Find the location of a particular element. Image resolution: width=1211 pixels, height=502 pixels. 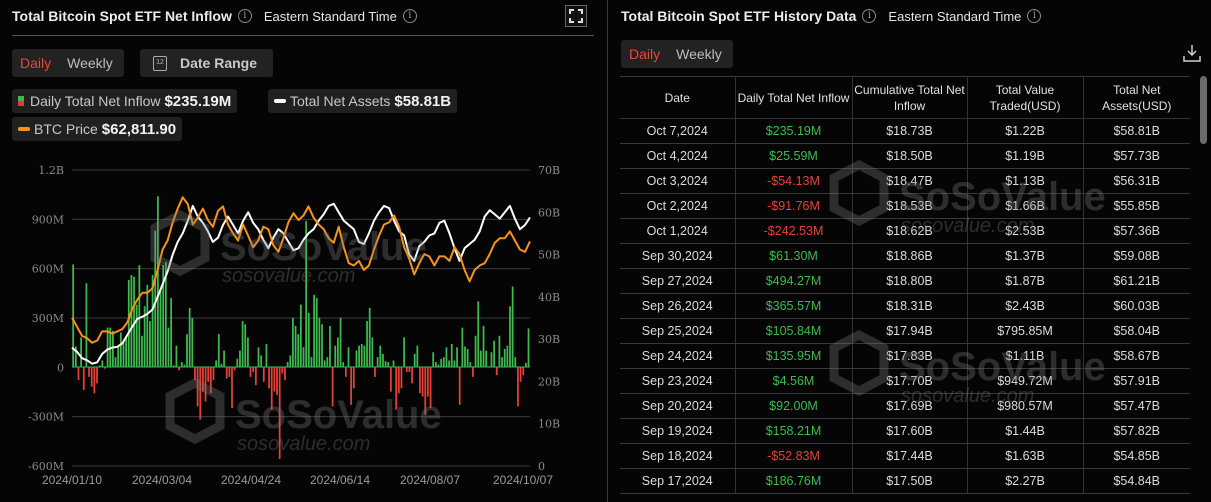

table-title: Total Bitcoin Spot ETF History Data is located at coordinates (739, 16).